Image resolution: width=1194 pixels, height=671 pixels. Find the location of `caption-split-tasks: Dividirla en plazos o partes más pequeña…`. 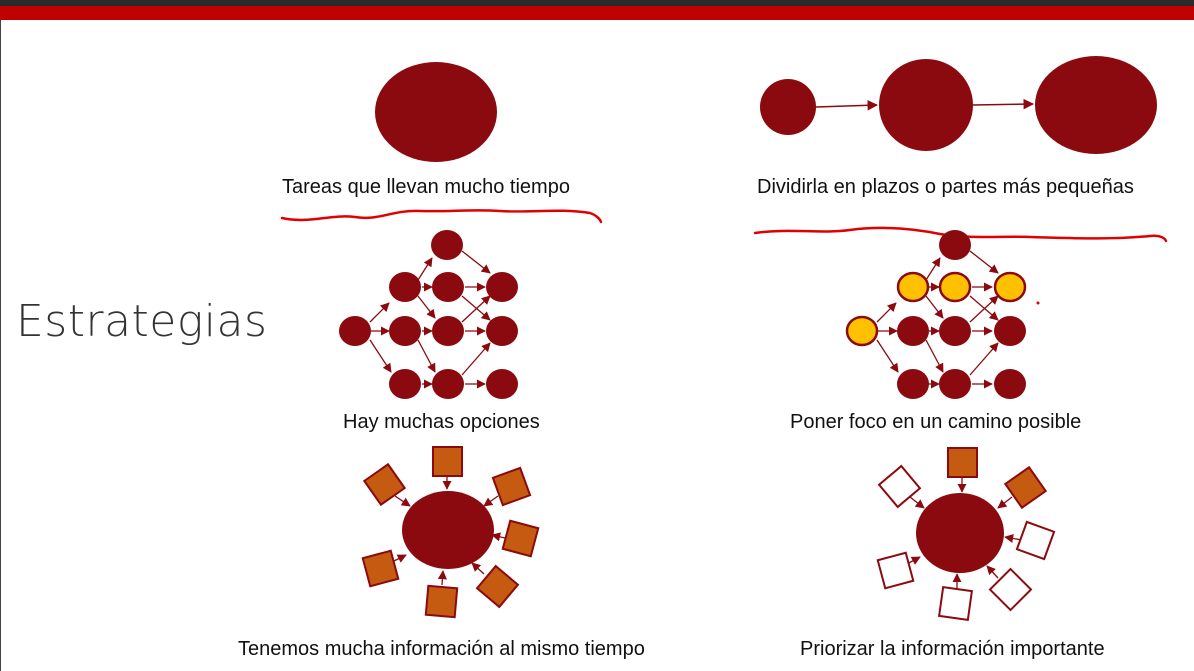

caption-split-tasks: Dividirla en plazos o partes más pequeña… is located at coordinates (945, 187).